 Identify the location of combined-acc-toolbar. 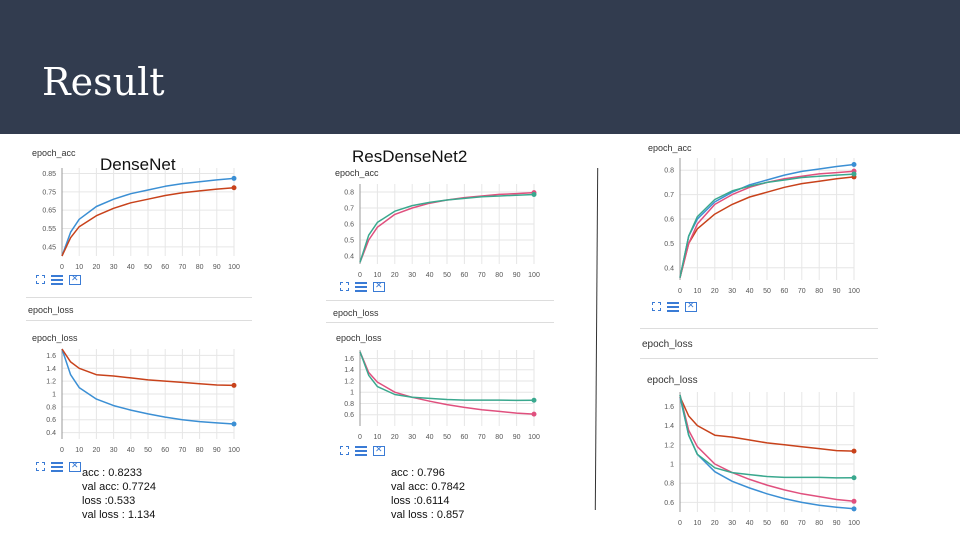
(677, 305).